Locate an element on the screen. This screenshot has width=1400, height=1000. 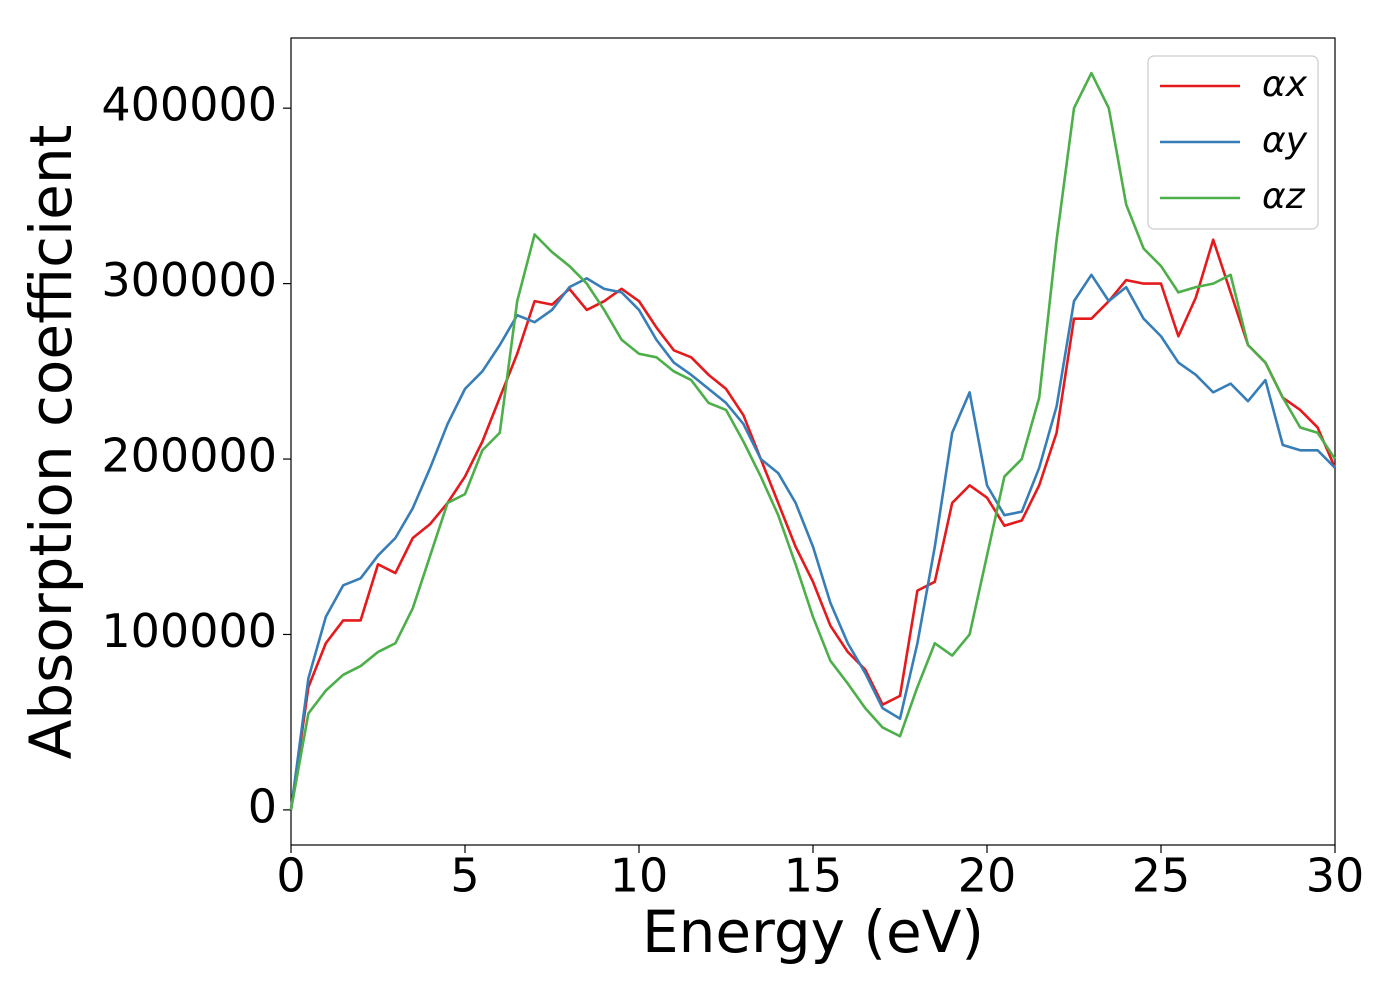
x-tick-label: 15 is located at coordinates (813, 876).